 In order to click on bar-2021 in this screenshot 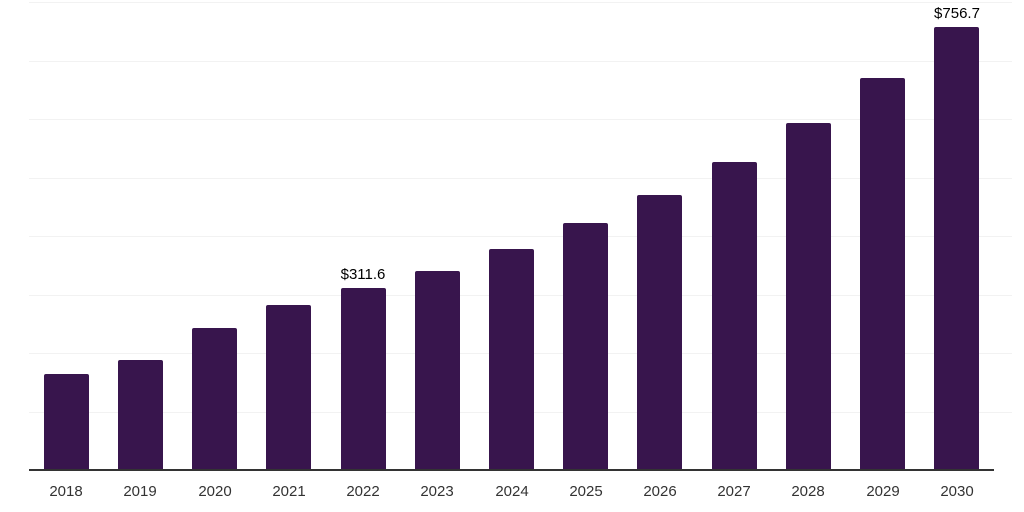, I will do `click(288, 387)`.